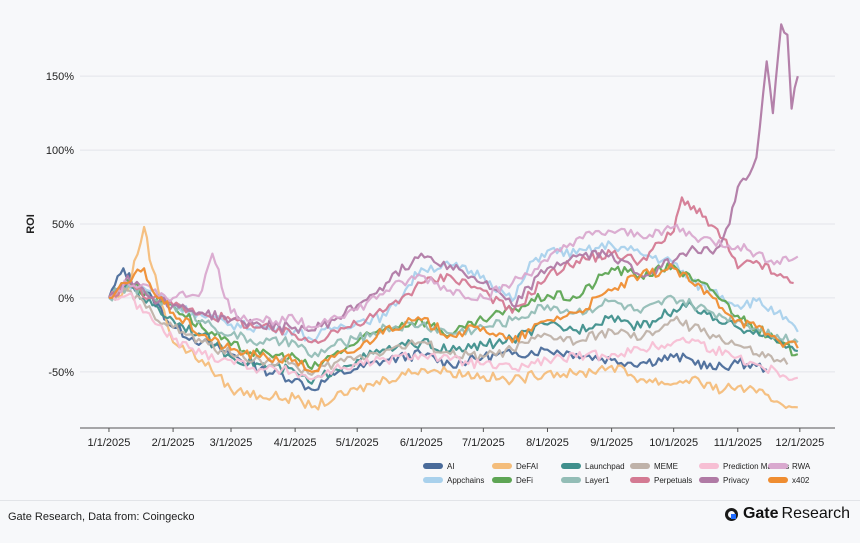 The width and height of the screenshot is (860, 543). I want to click on x-tick-label: 7/1/2025, so click(483, 443).